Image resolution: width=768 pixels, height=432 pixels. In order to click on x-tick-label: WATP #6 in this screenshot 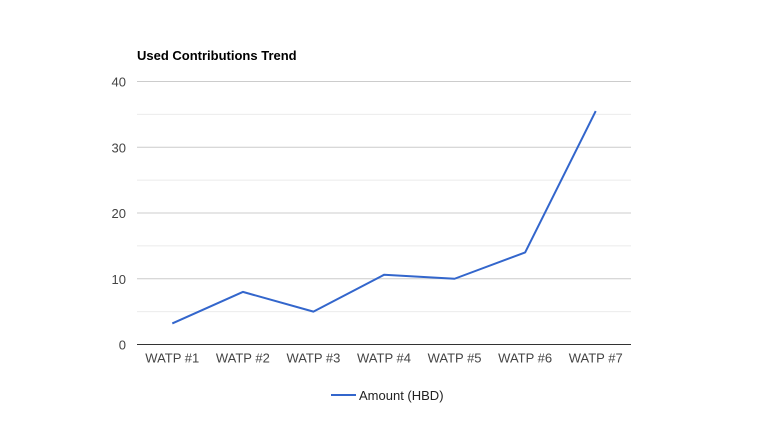, I will do `click(525, 358)`.